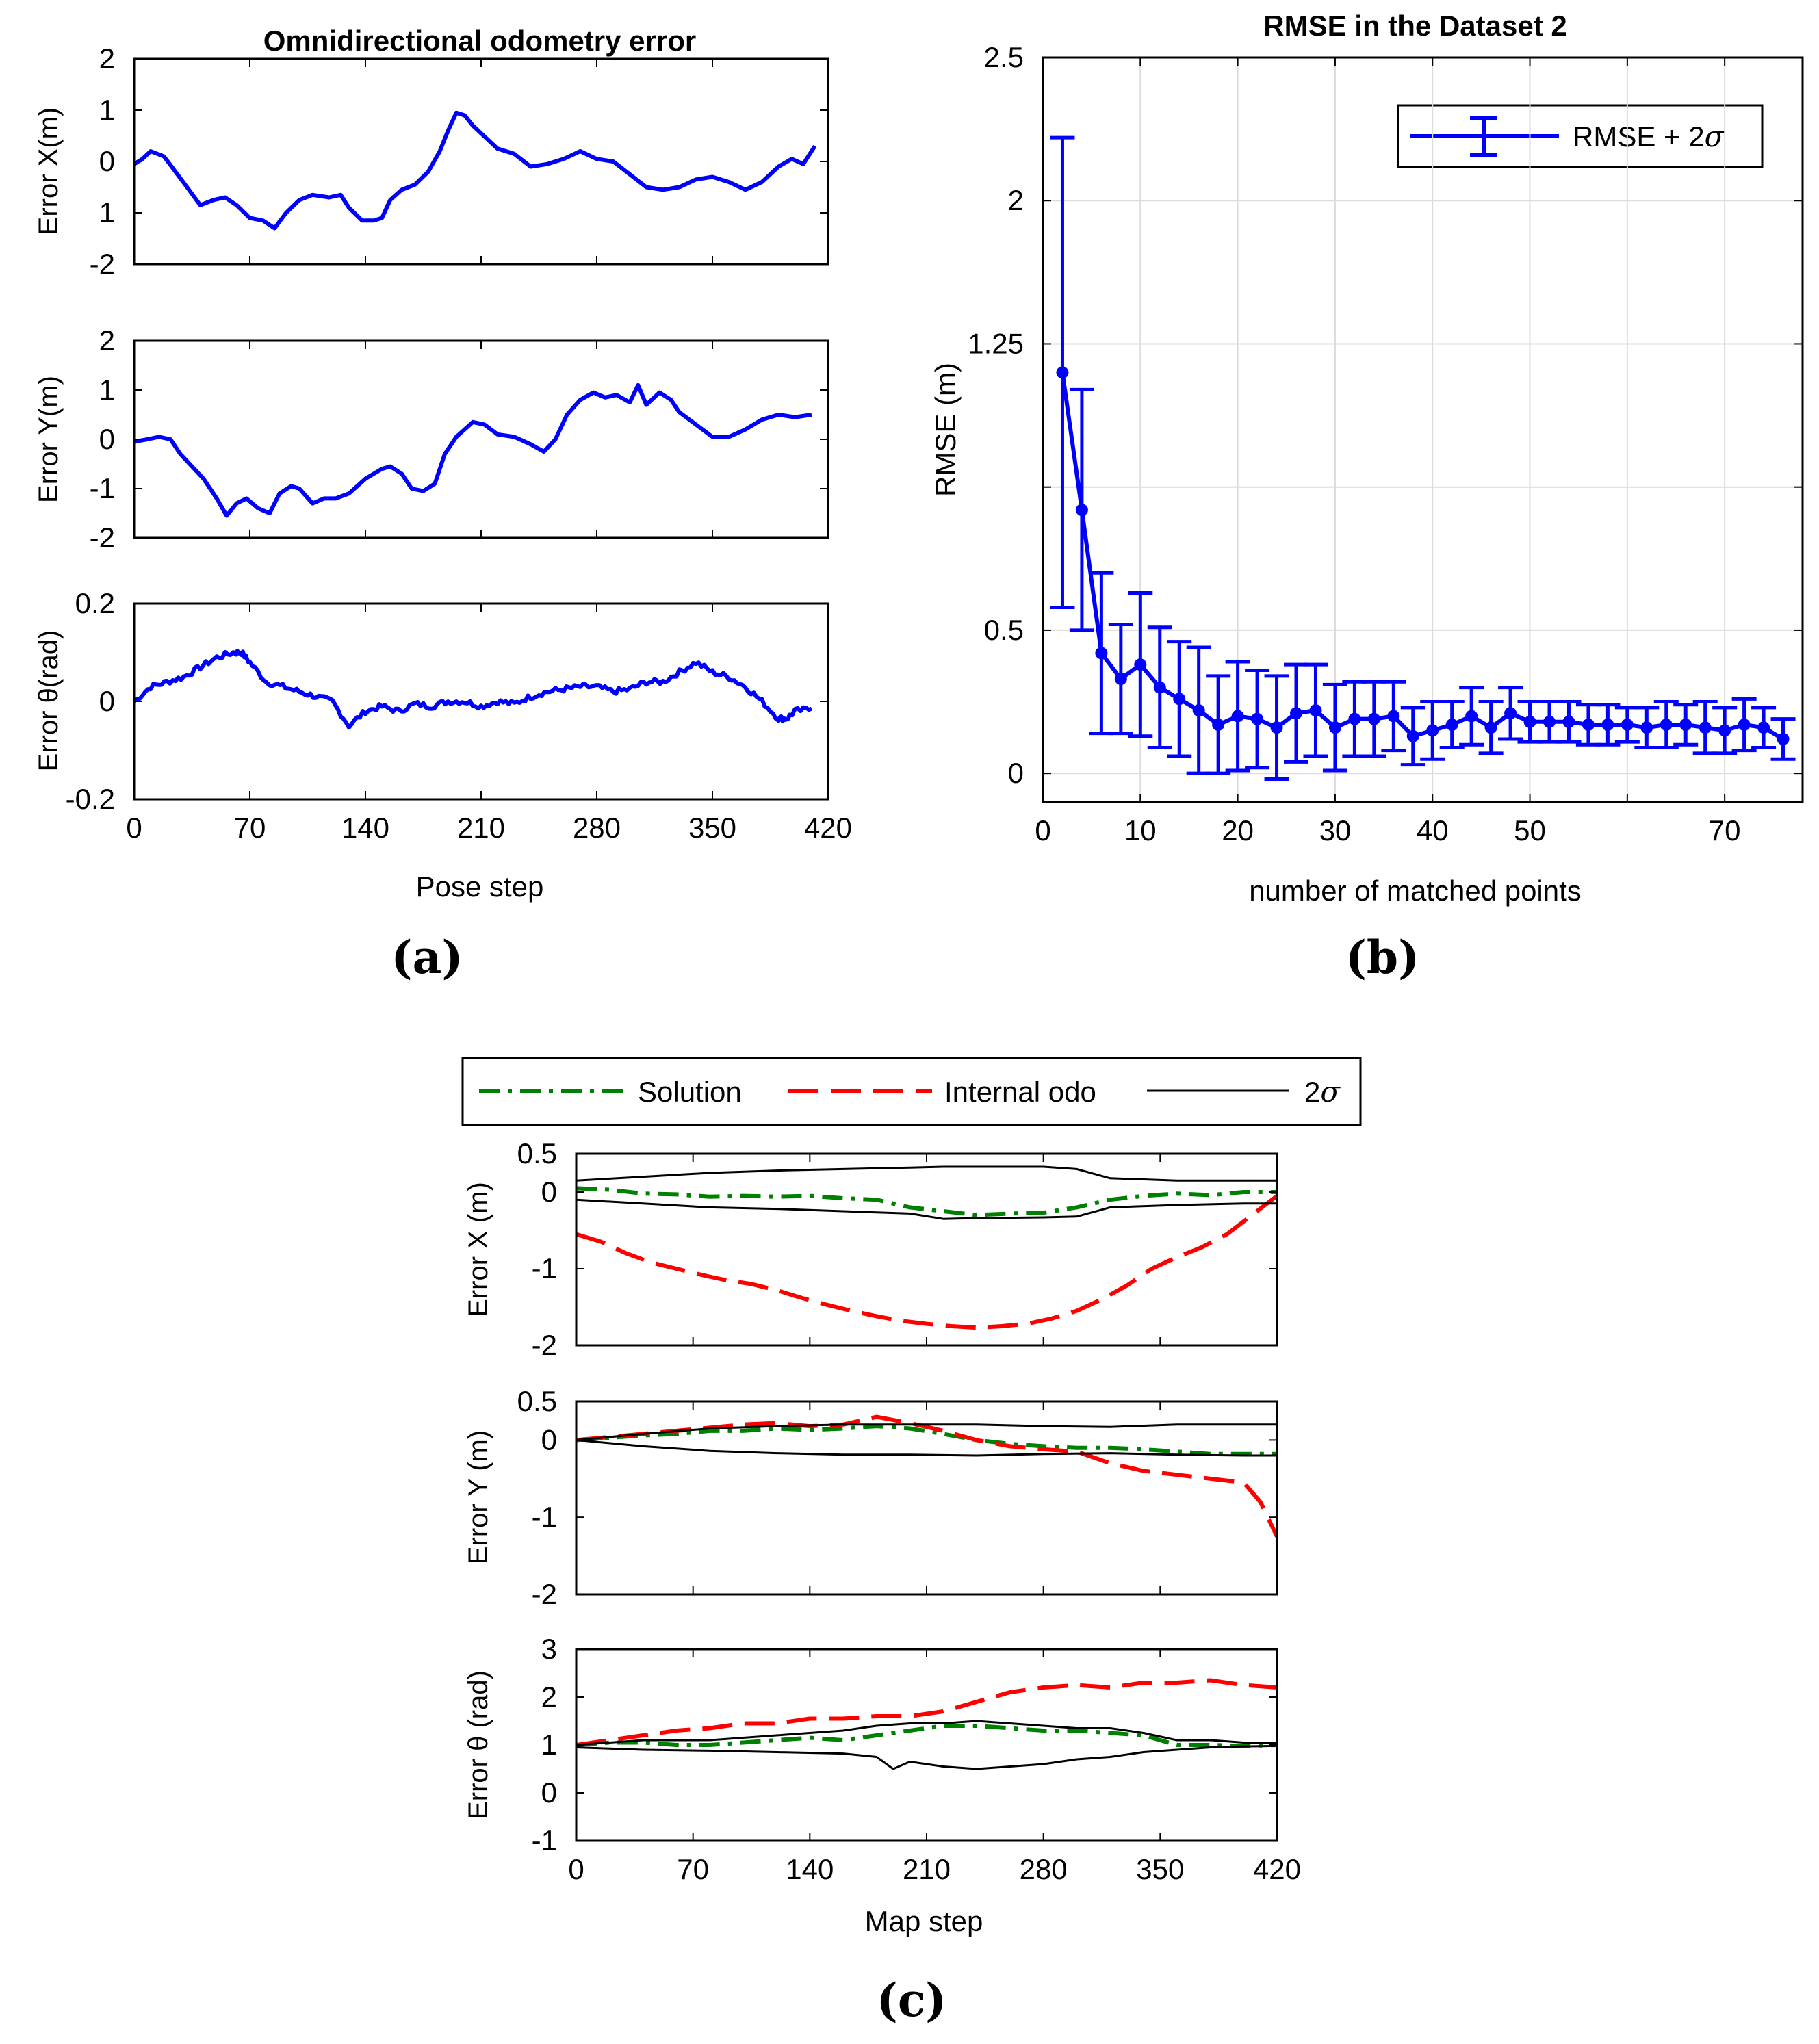  Describe the element at coordinates (479, 41) in the screenshot. I see `chart-a1-title: Omnidirectional odometry error` at that location.